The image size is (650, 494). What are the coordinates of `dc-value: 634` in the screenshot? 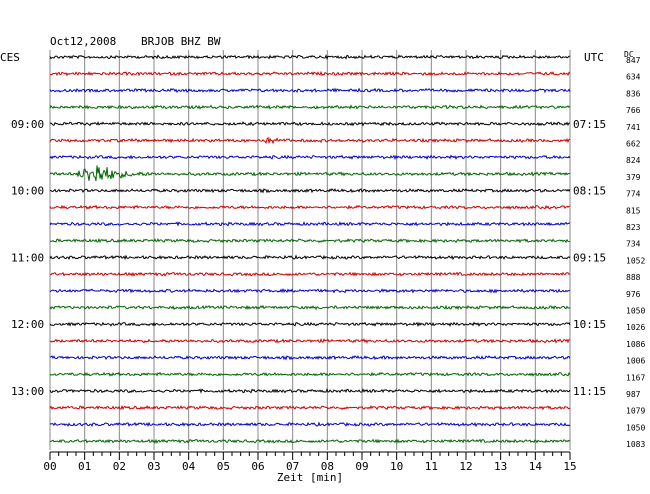 It's located at (633, 77).